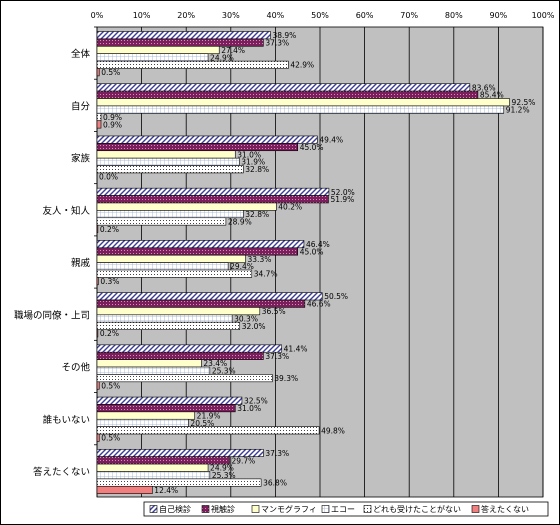 The width and height of the screenshot is (560, 525). I want to click on data-label: 32.0%, so click(254, 326).